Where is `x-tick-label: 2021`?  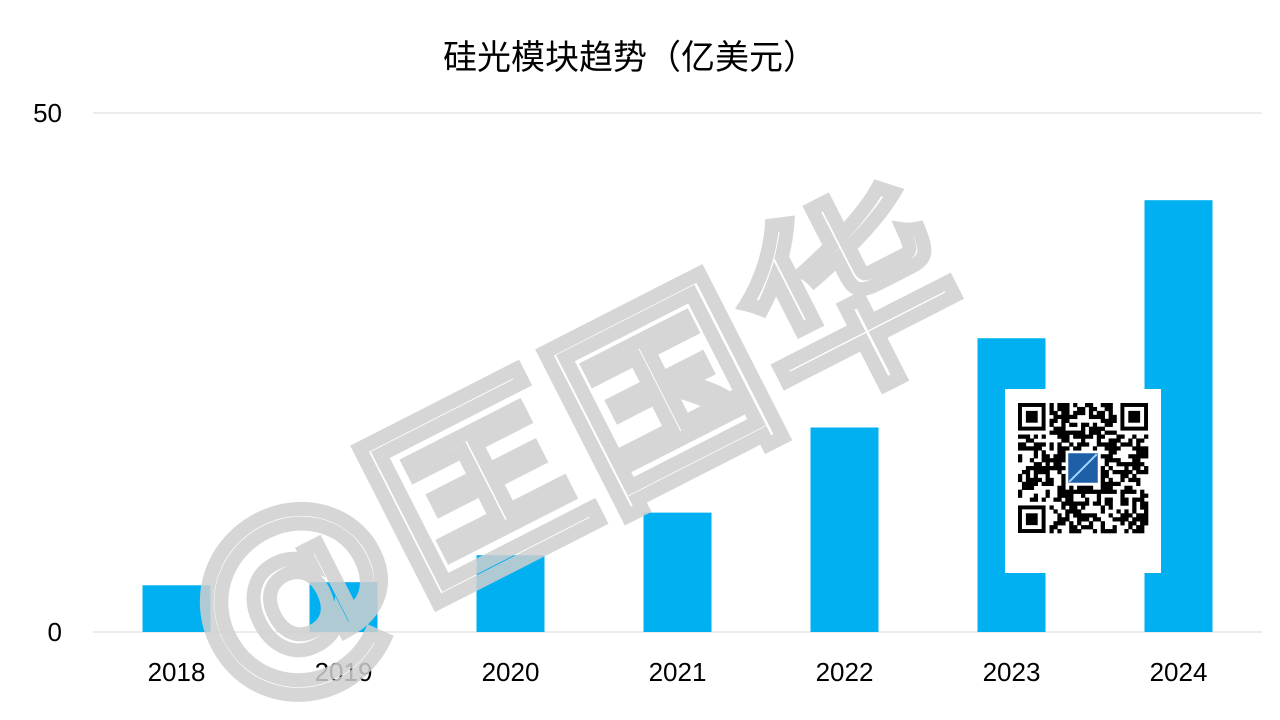
x-tick-label: 2021 is located at coordinates (678, 672).